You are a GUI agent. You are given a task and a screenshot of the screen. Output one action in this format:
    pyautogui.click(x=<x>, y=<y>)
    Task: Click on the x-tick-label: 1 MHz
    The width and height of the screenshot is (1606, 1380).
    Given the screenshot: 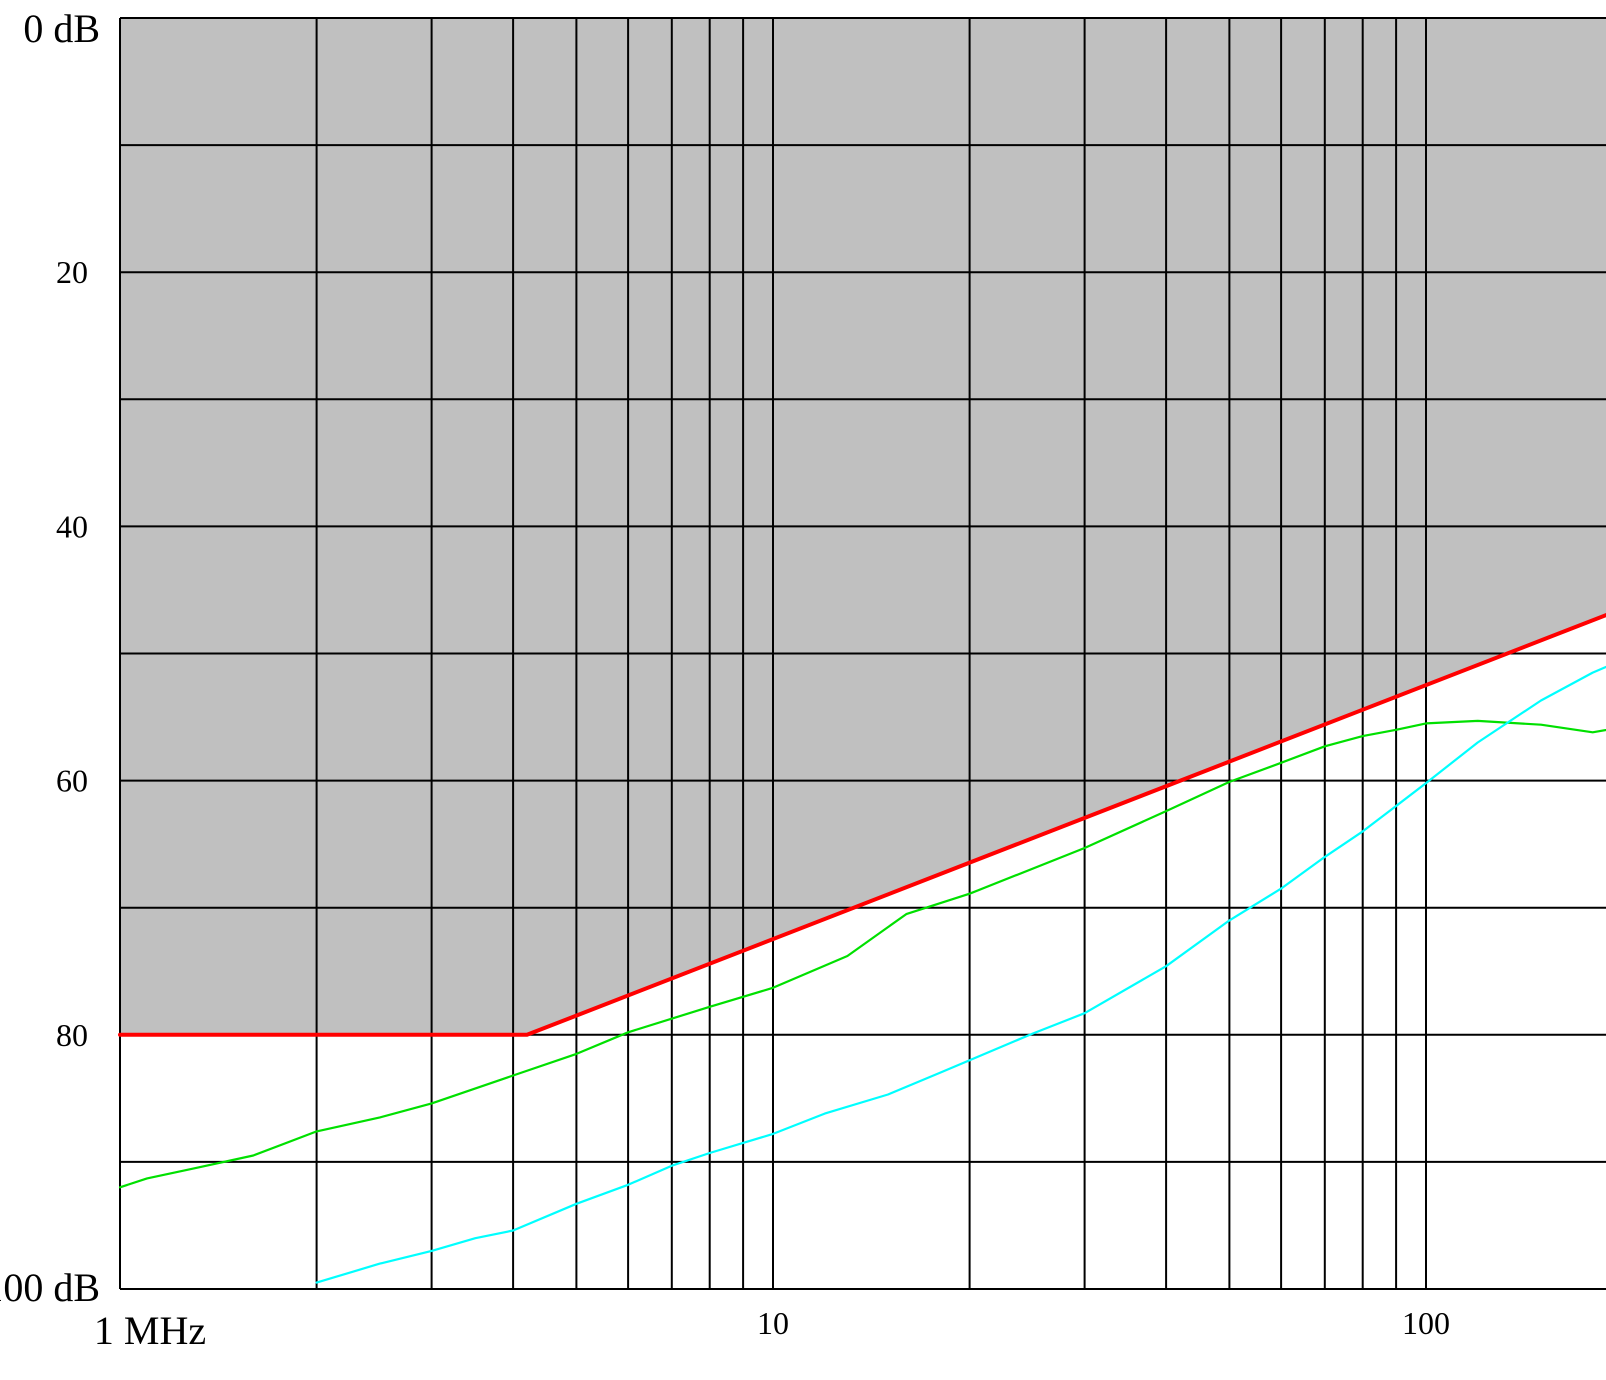 What is the action you would take?
    pyautogui.click(x=150, y=1330)
    